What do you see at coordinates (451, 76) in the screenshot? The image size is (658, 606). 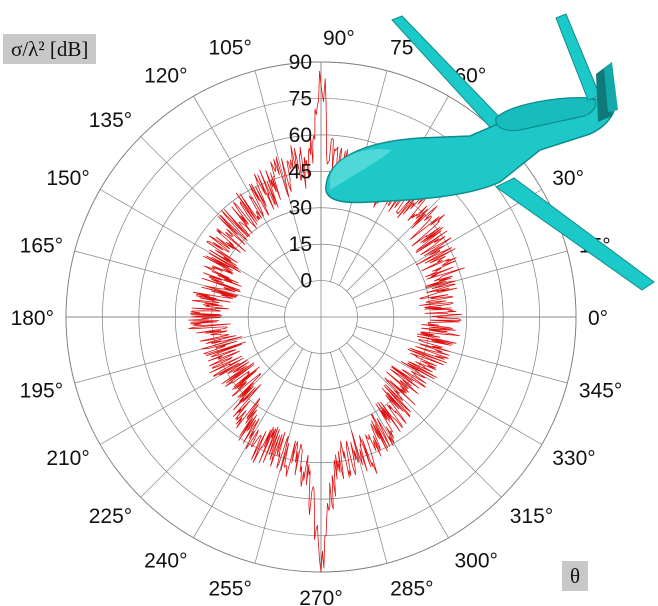 I see `aircraft-wing-left` at bounding box center [451, 76].